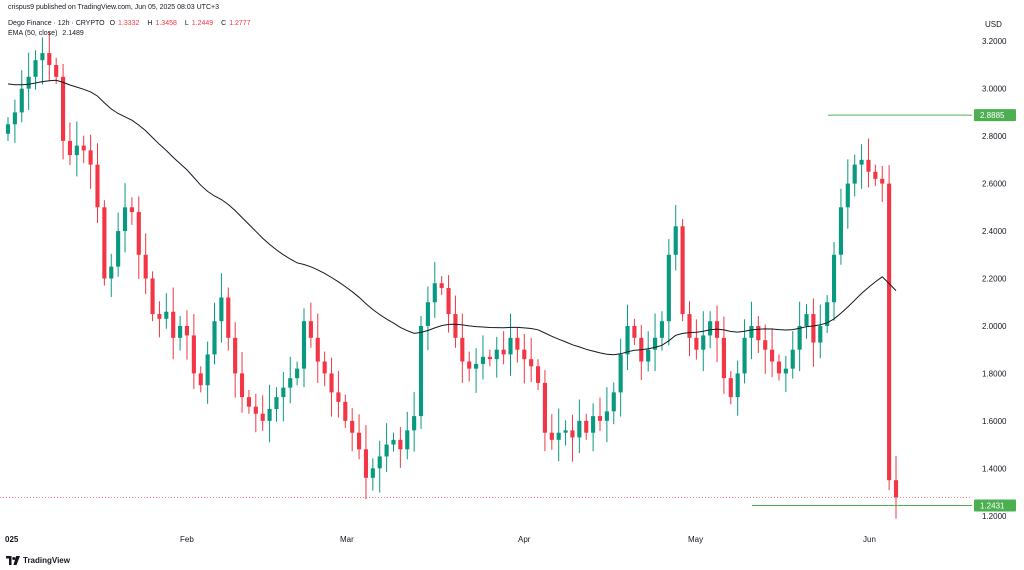 The image size is (1024, 570). Describe the element at coordinates (129, 23) in the screenshot. I see `open-number: 1.3332` at that location.